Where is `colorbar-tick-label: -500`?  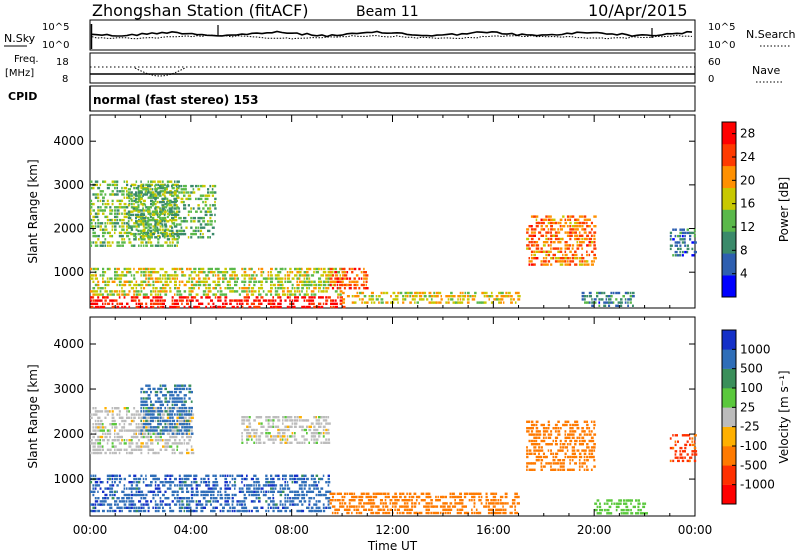 colorbar-tick-label: -500 is located at coordinates (753, 465).